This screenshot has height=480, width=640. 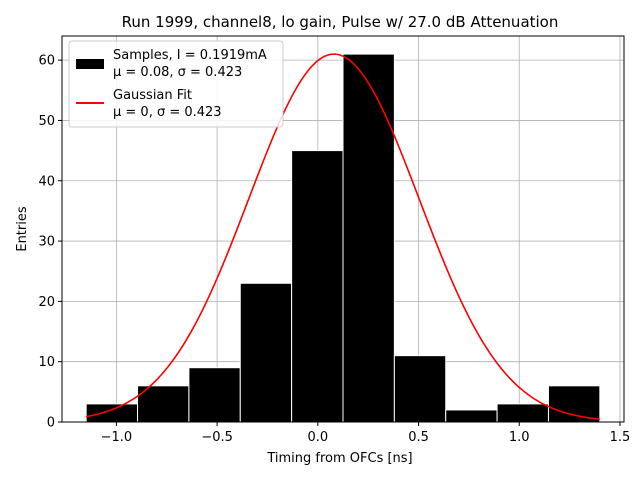 What do you see at coordinates (620, 437) in the screenshot?
I see `x-tick-label: 1.5` at bounding box center [620, 437].